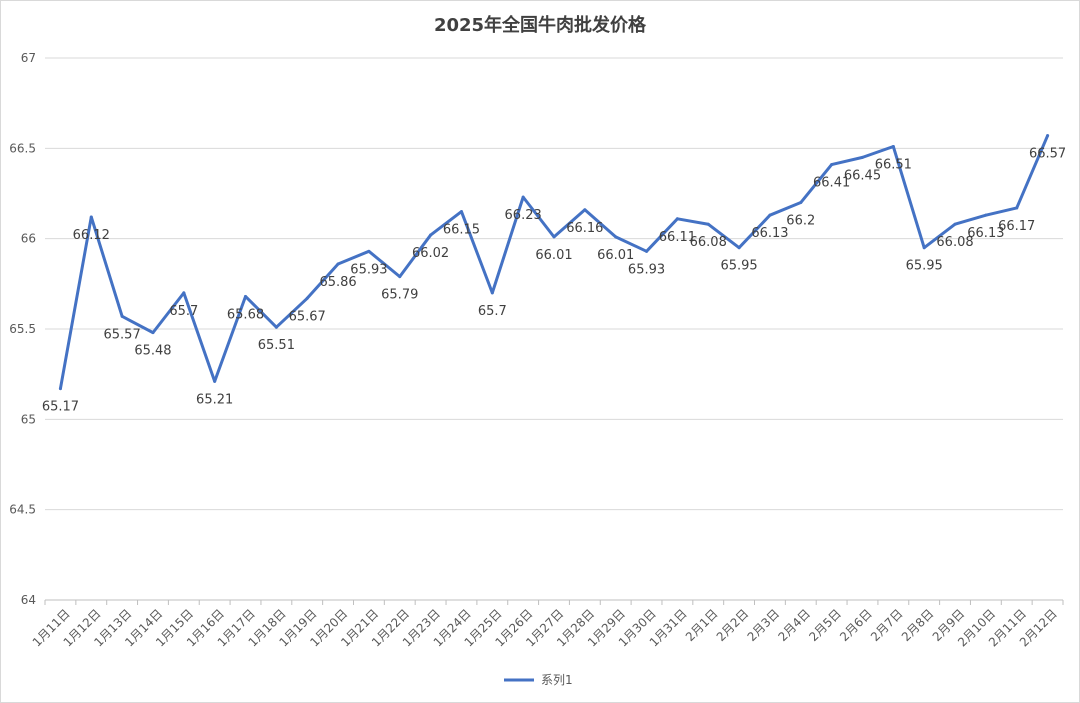  I want to click on data-label: 66.2, so click(800, 221).